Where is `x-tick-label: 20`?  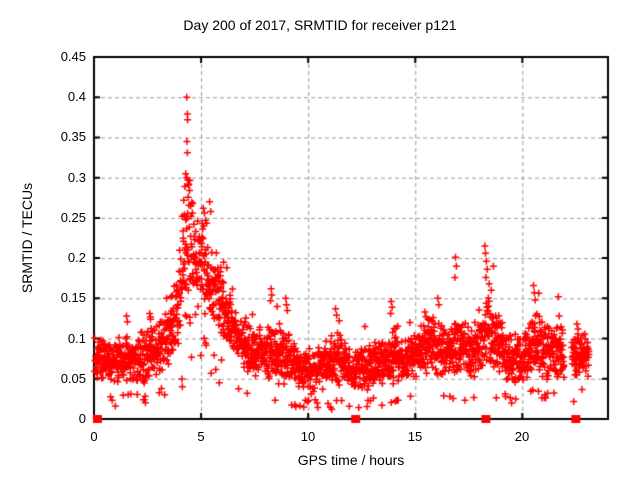 x-tick-label: 20 is located at coordinates (522, 436).